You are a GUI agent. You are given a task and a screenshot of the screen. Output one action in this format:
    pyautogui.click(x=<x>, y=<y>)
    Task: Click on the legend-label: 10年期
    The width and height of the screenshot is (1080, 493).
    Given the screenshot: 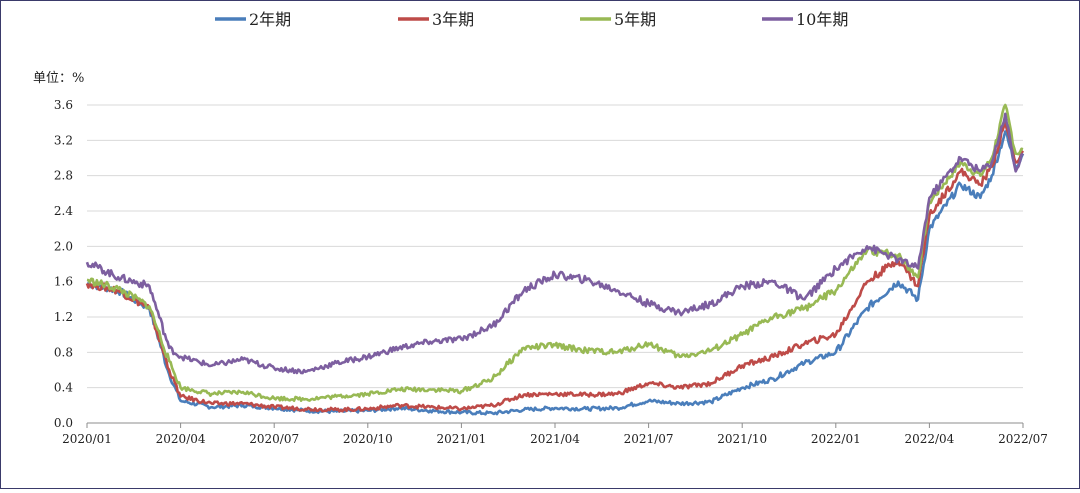 What is the action you would take?
    pyautogui.click(x=822, y=19)
    